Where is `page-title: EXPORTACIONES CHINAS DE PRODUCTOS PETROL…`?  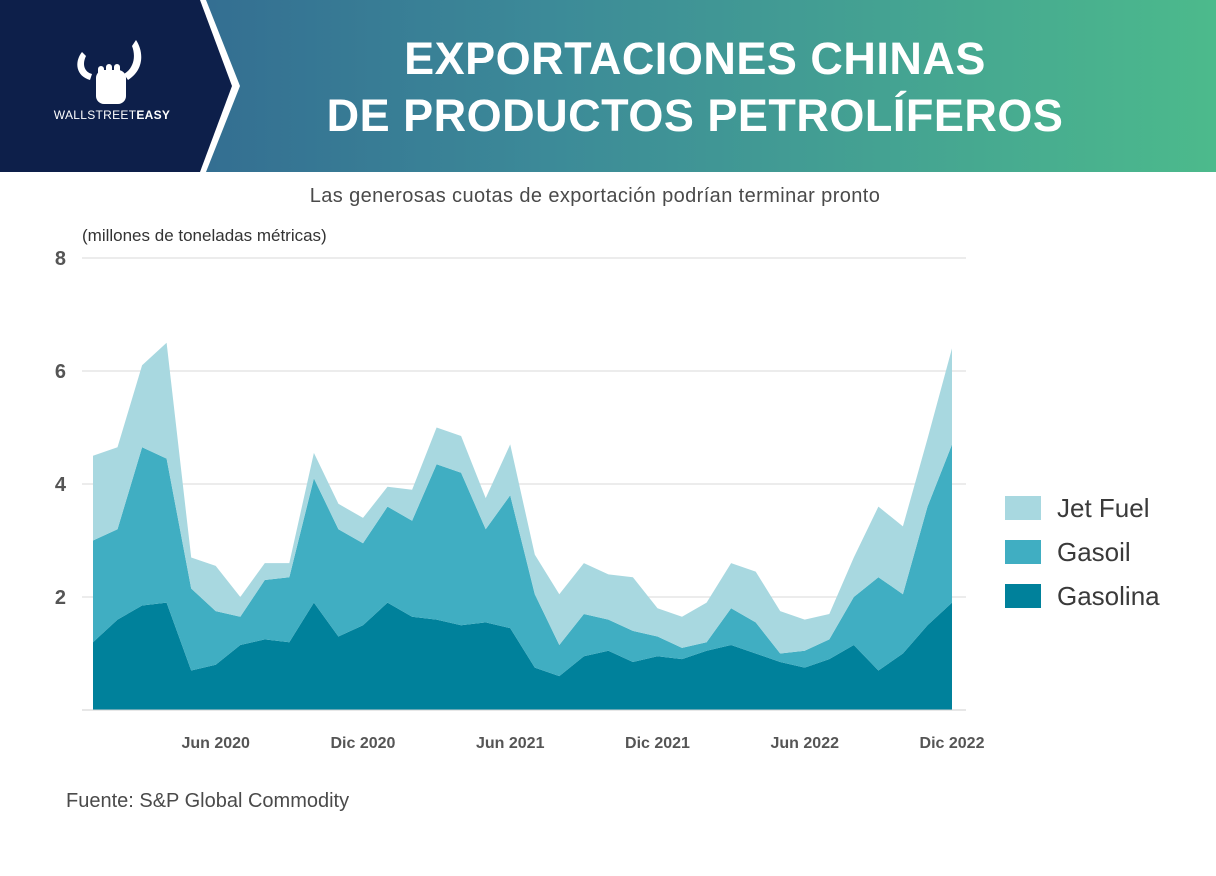 page-title: EXPORTACIONES CHINAS DE PRODUCTOS PETROL… is located at coordinates (695, 87).